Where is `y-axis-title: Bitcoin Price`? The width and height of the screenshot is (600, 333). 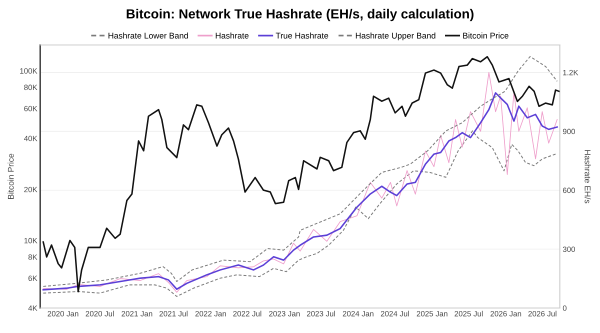 y-axis-title: Bitcoin Price is located at coordinates (11, 176).